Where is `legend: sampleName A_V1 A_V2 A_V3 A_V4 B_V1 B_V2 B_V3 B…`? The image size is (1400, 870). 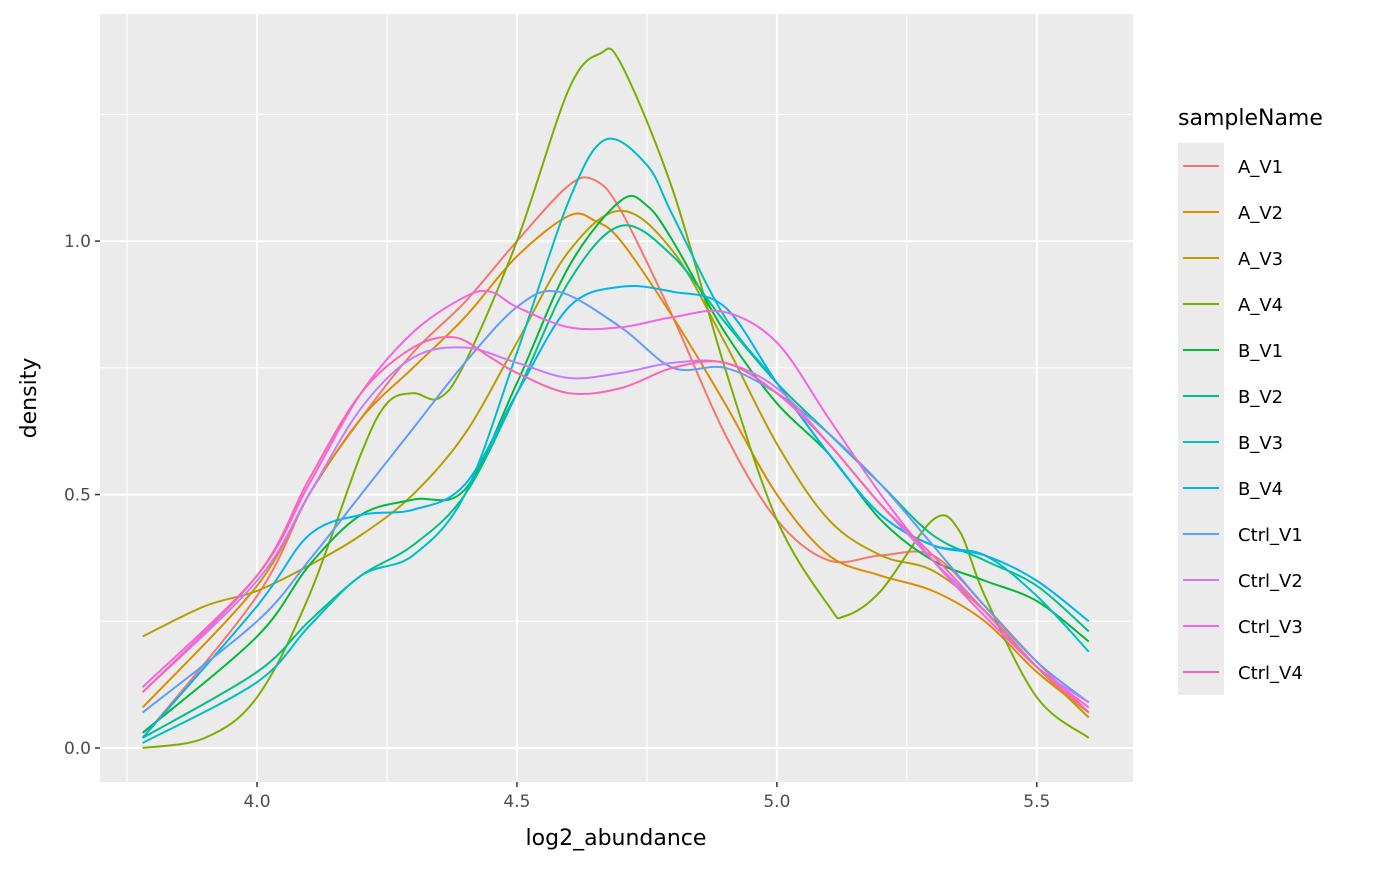 legend: sampleName A_V1 A_V2 A_V3 A_V4 B_V1 B_V2 B_V3 B… is located at coordinates (1250, 400).